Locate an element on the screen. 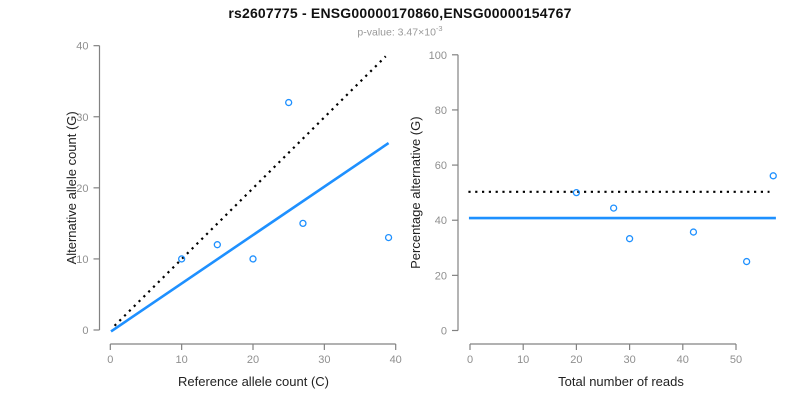 This screenshot has width=800, height=400. y-tick-label: 30 is located at coordinates (82, 118).